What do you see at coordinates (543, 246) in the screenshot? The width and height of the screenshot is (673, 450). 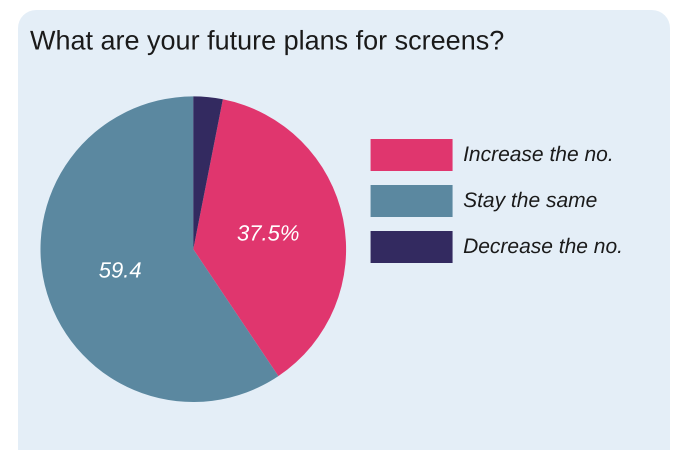 I see `legend-label: Decrease the no.` at bounding box center [543, 246].